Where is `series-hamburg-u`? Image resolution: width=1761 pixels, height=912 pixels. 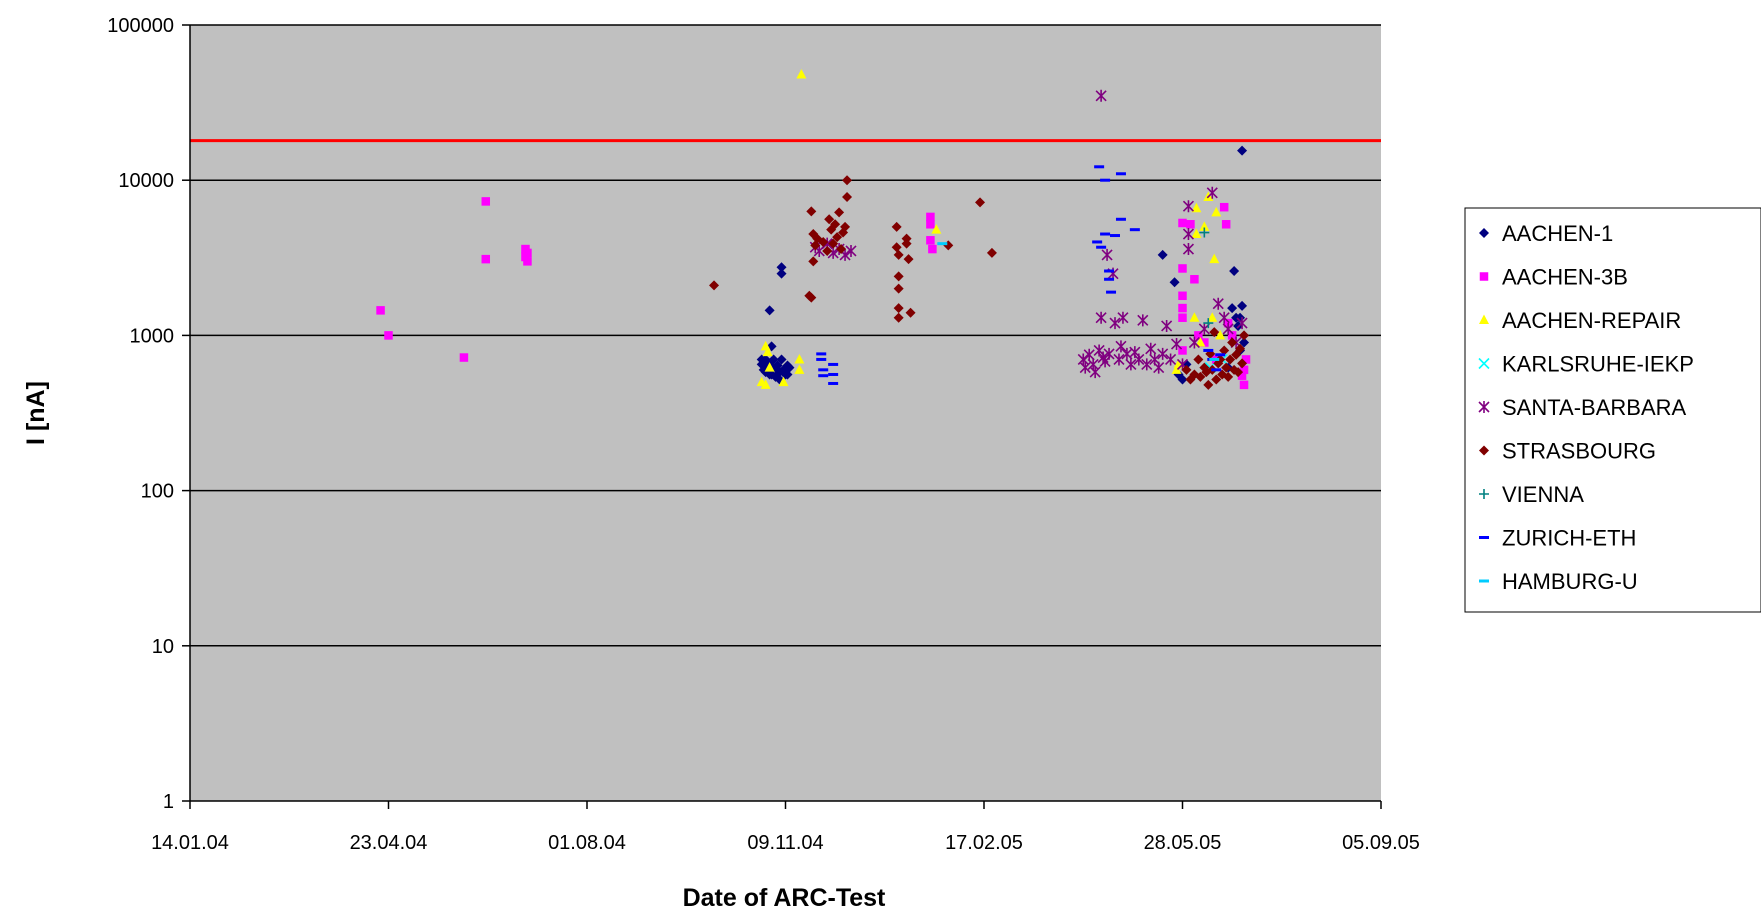
series-hamburg-u is located at coordinates (1078, 301).